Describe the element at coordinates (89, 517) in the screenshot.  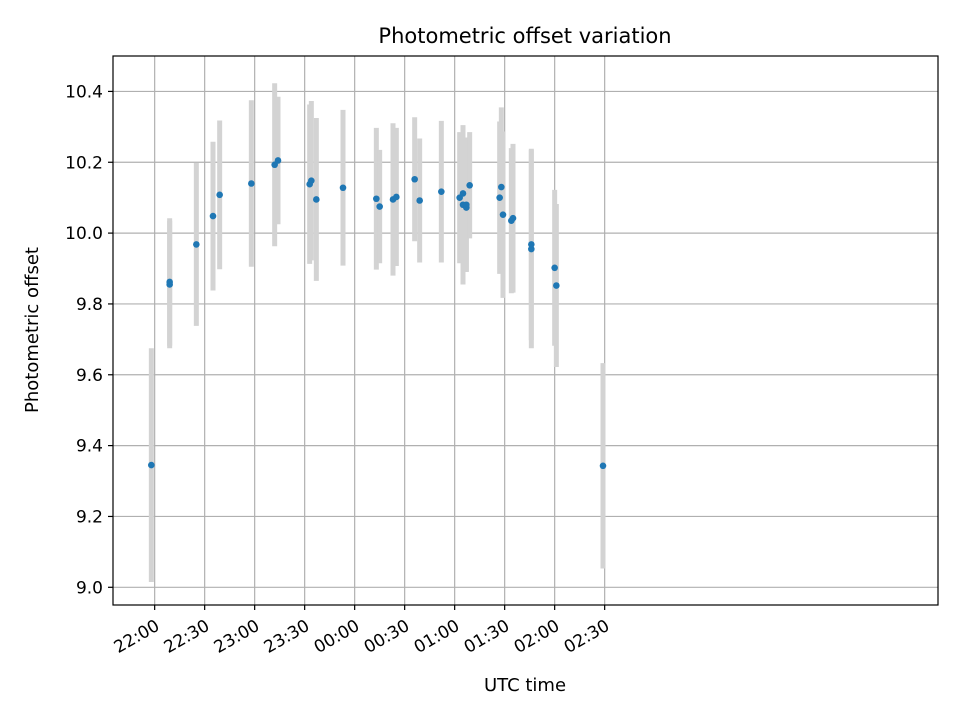
I see `y-tick-label: 9.2` at that location.